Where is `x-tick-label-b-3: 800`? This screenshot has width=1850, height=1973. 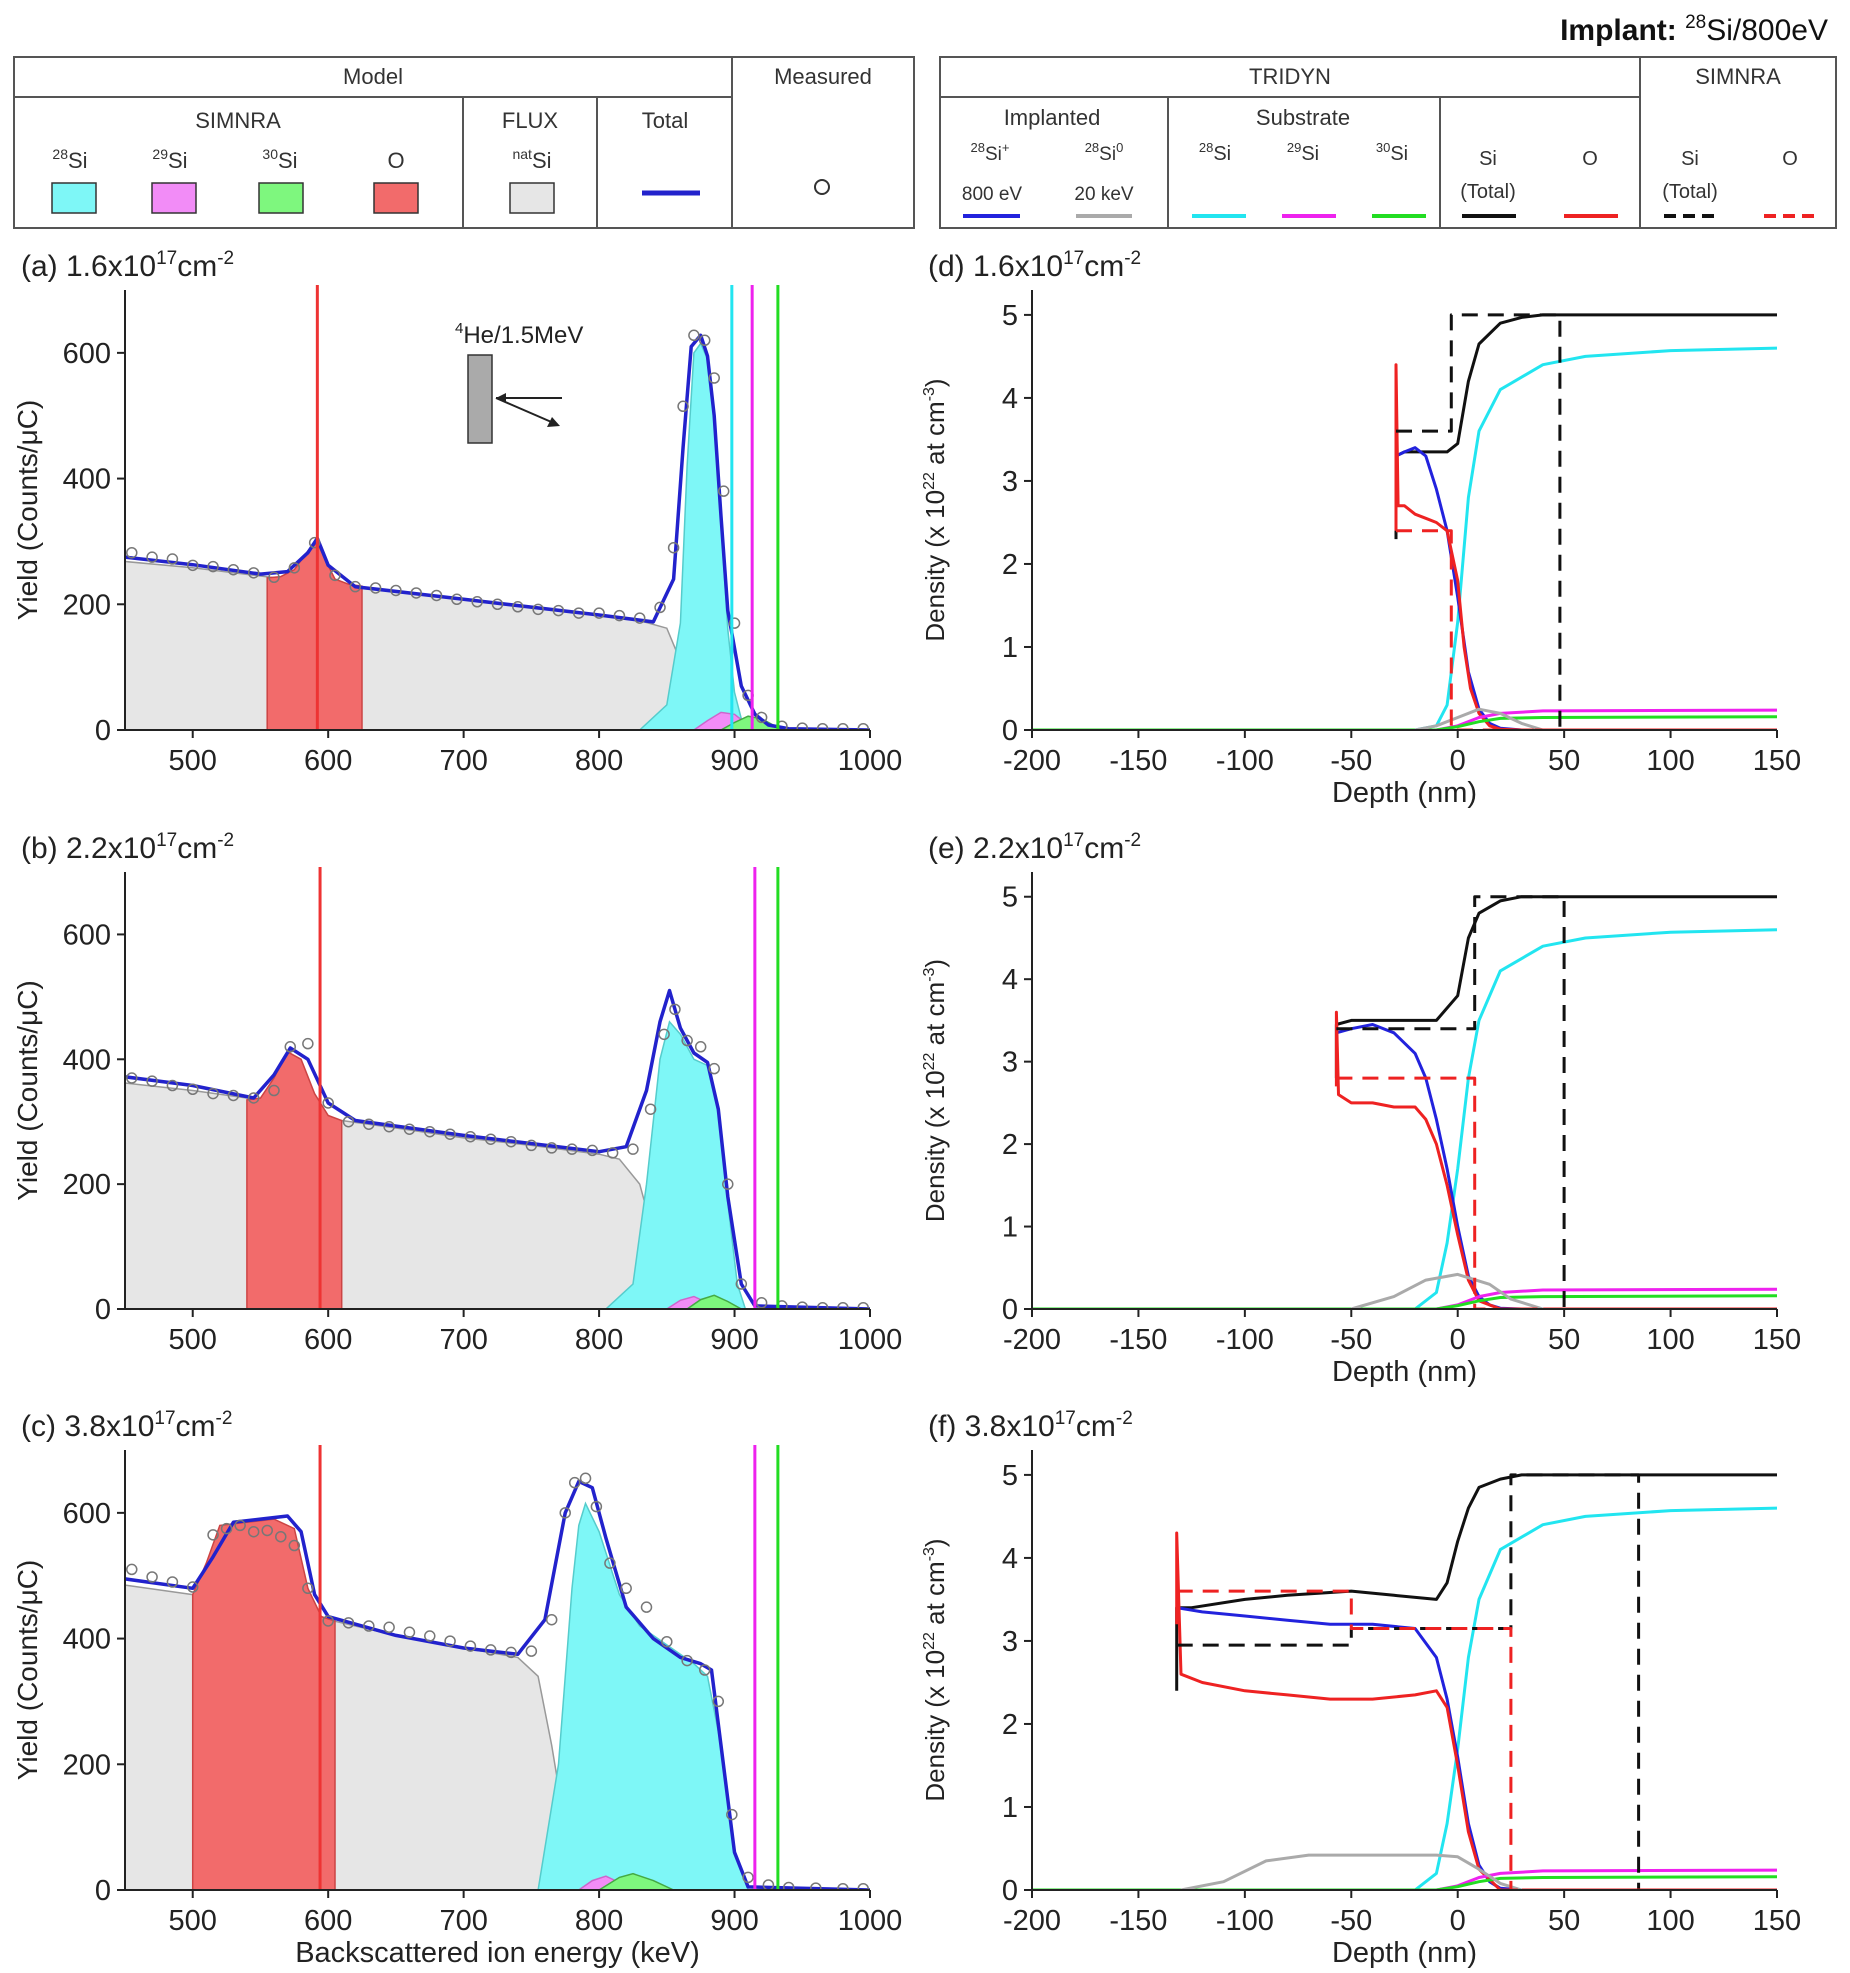 x-tick-label-b-3: 800 is located at coordinates (599, 1340).